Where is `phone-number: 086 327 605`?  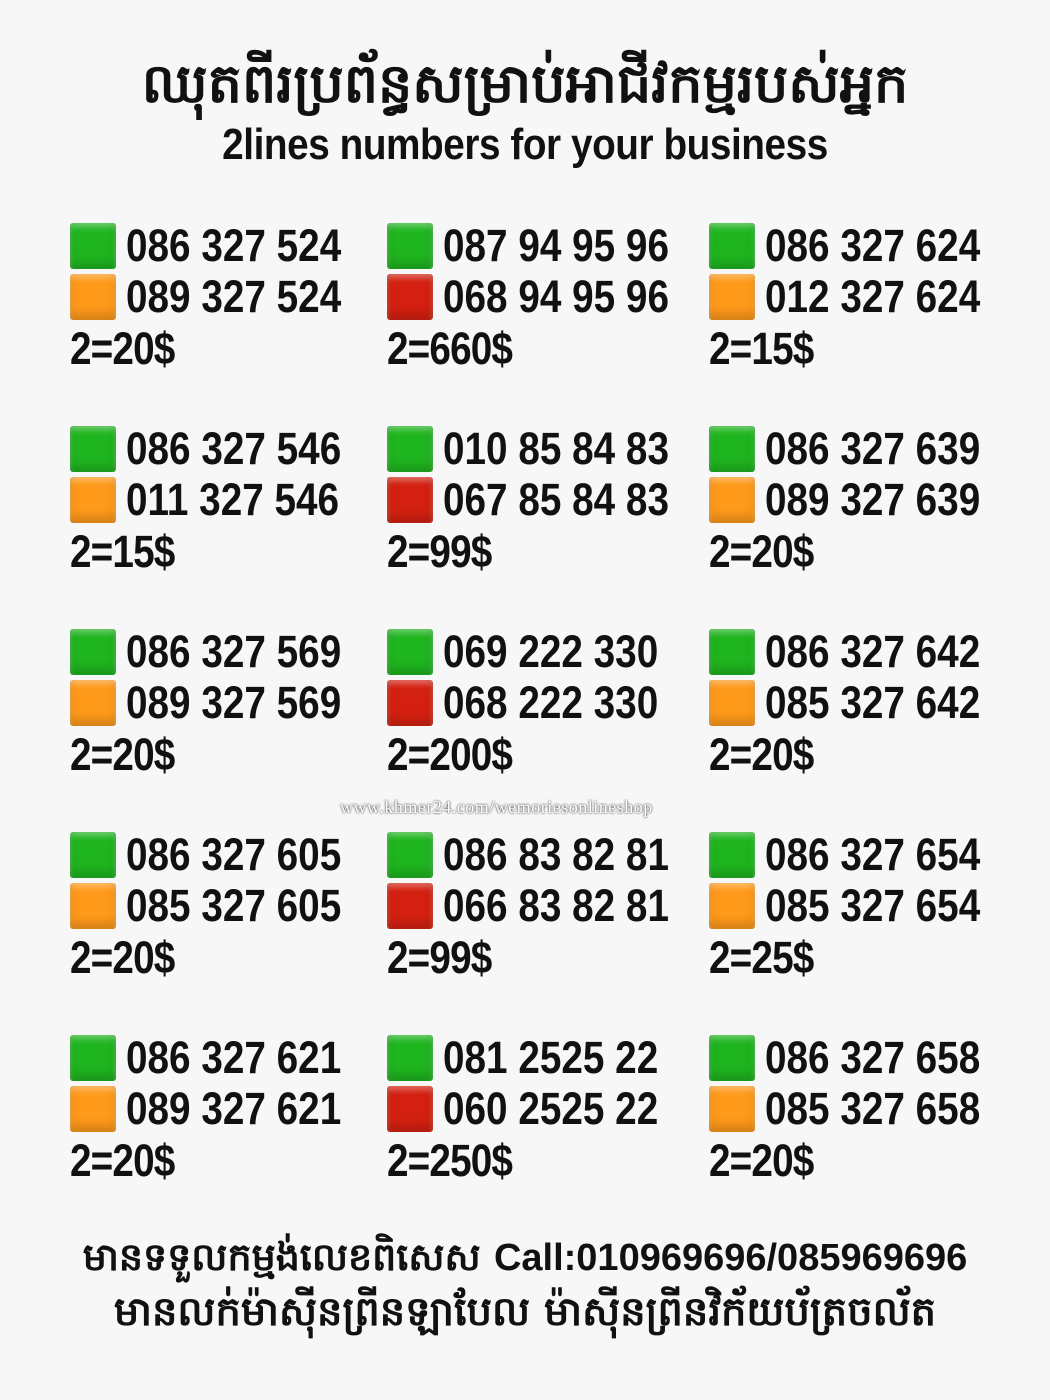
phone-number: 086 327 605 is located at coordinates (234, 854).